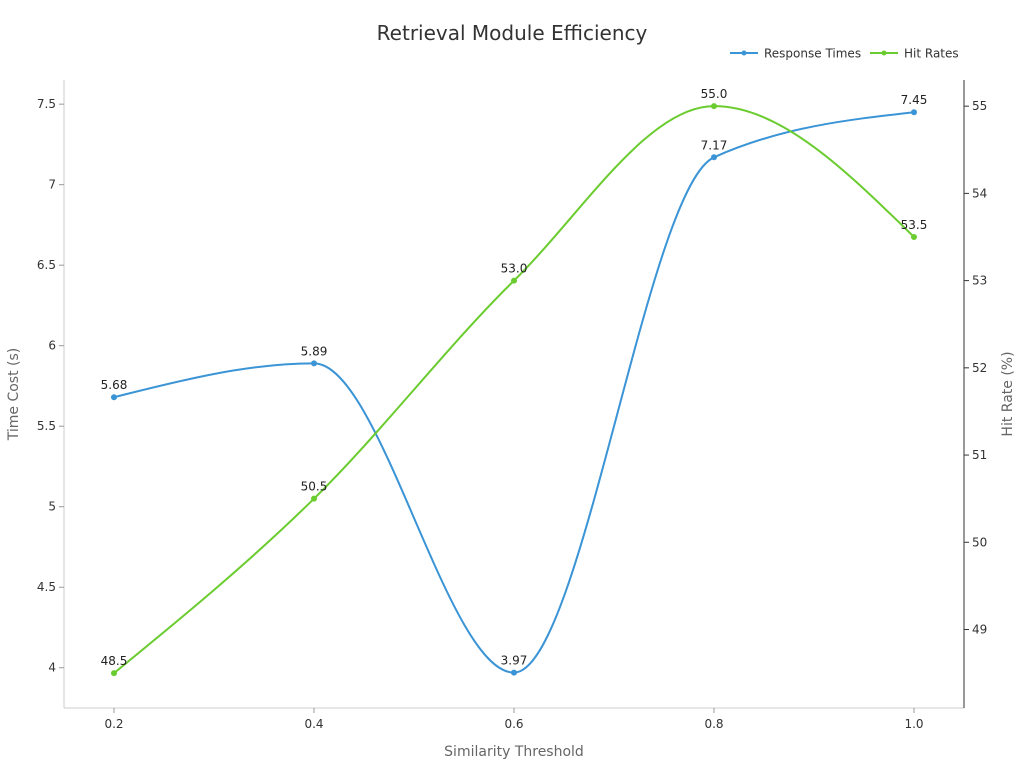  I want to click on x-tick-label: 0.6, so click(513, 724).